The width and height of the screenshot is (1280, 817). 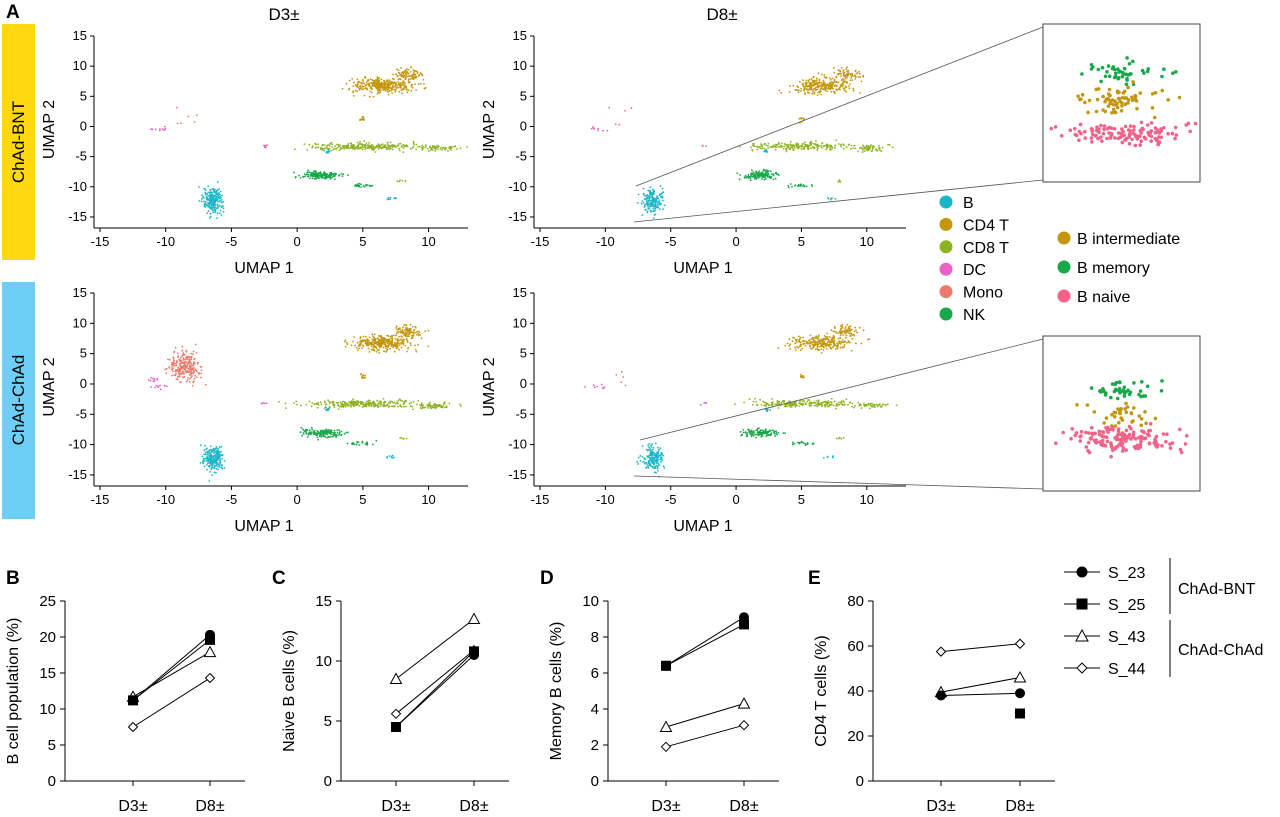 What do you see at coordinates (838, 201) in the screenshot?
I see `zoom-connector` at bounding box center [838, 201].